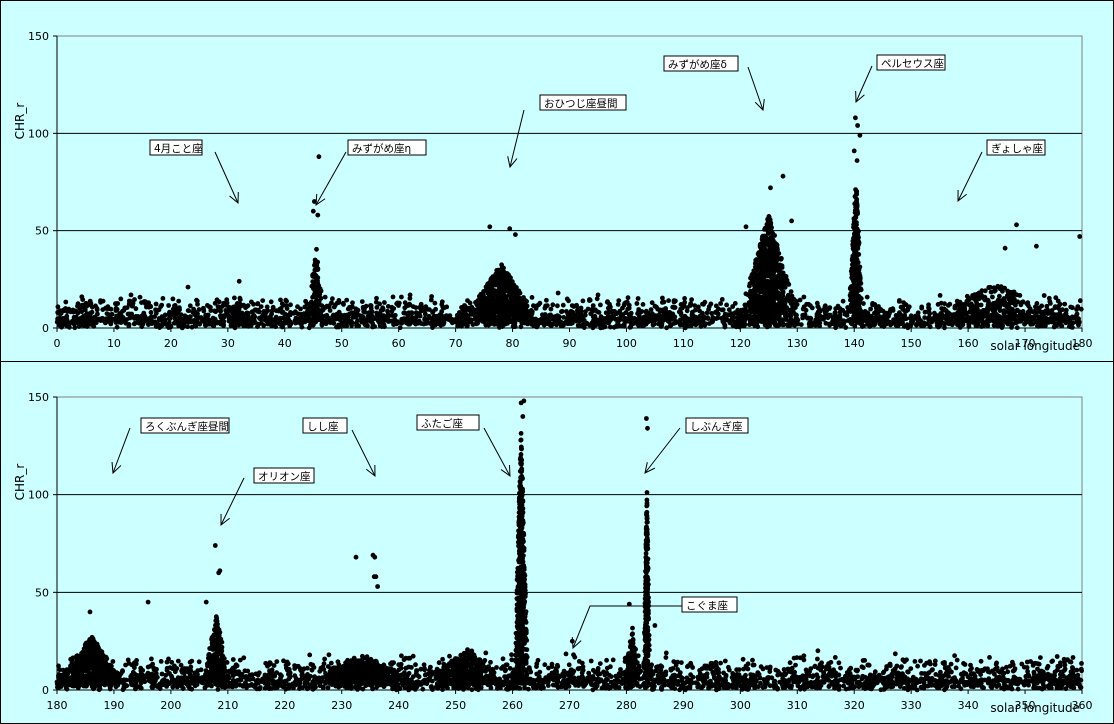 The height and width of the screenshot is (724, 1114). I want to click on x-tick-label: 200, so click(170, 705).